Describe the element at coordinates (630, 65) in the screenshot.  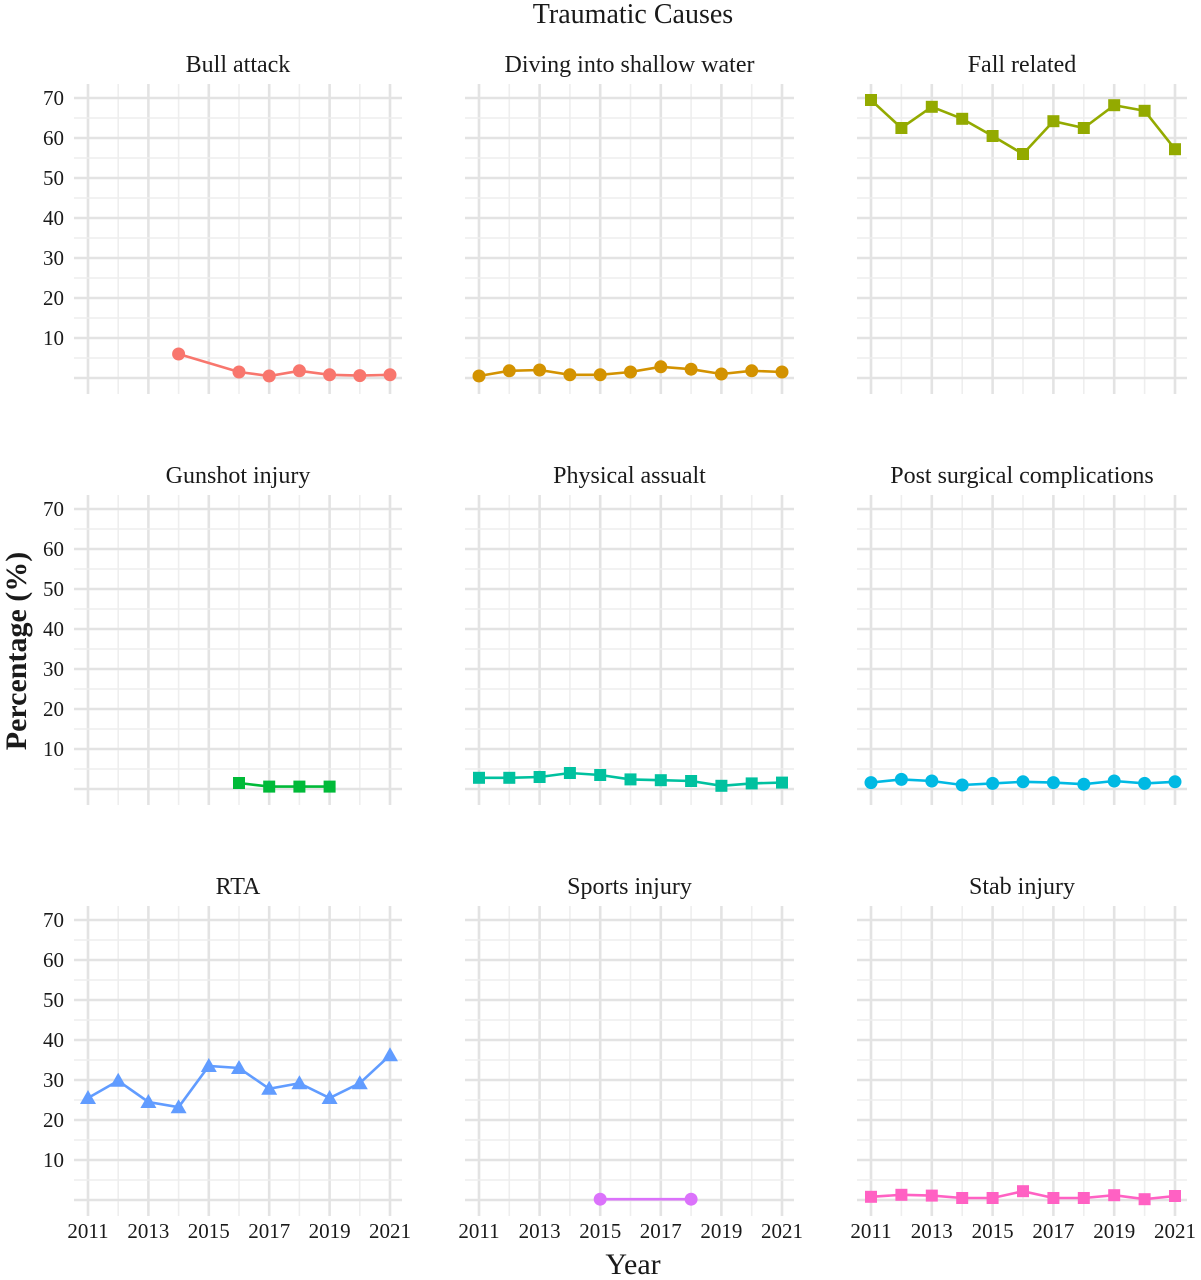
I see `panel-title-diving-into-shallow-water: Diving into shallow water` at that location.